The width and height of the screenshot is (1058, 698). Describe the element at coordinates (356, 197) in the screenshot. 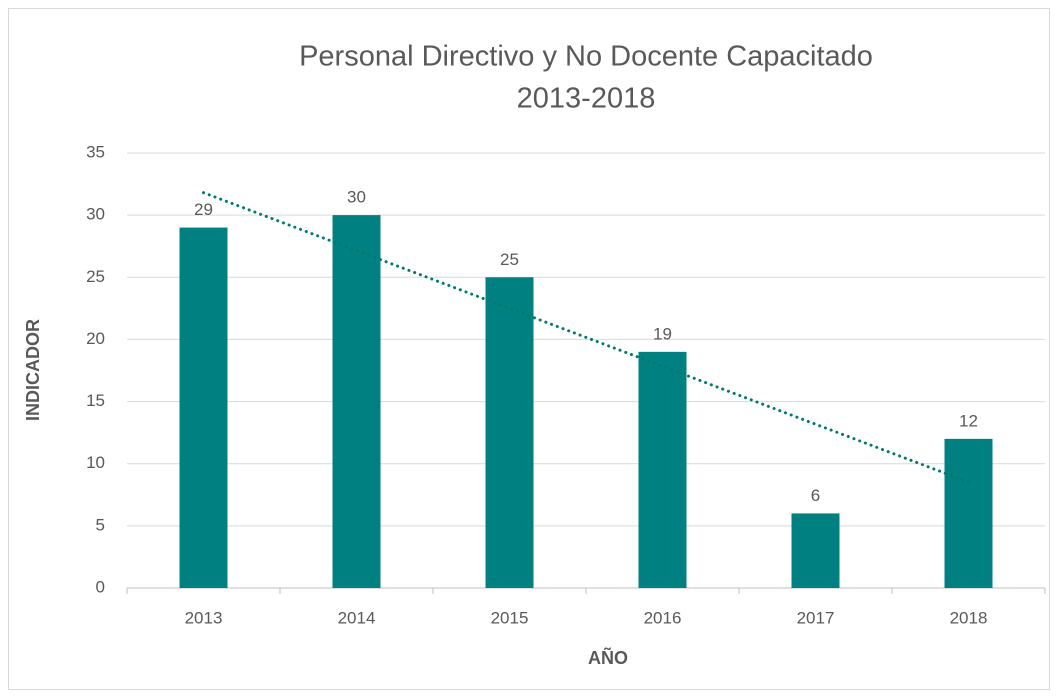

I see `data-label: 30` at that location.